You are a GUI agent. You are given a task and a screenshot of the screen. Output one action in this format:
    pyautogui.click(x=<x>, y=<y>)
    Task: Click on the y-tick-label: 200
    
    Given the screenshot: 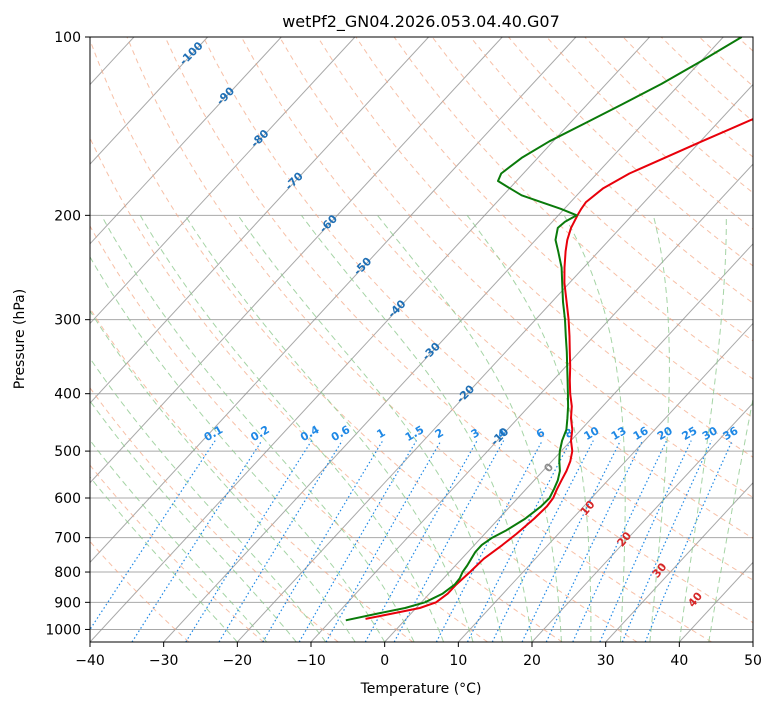 What is the action you would take?
    pyautogui.click(x=67, y=216)
    